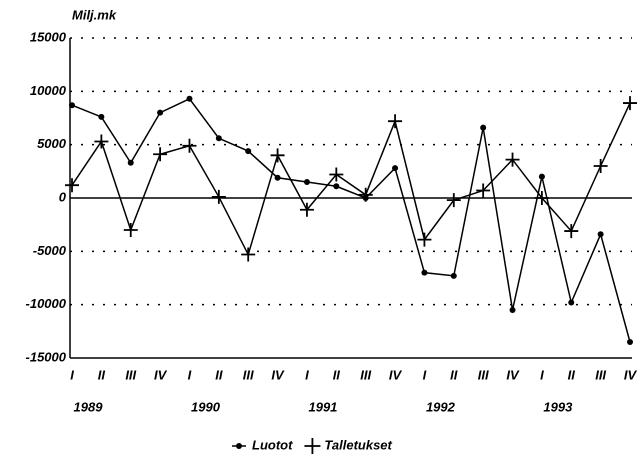 The image size is (640, 462). Describe the element at coordinates (441, 406) in the screenshot. I see `x-group-label: 1992` at that location.